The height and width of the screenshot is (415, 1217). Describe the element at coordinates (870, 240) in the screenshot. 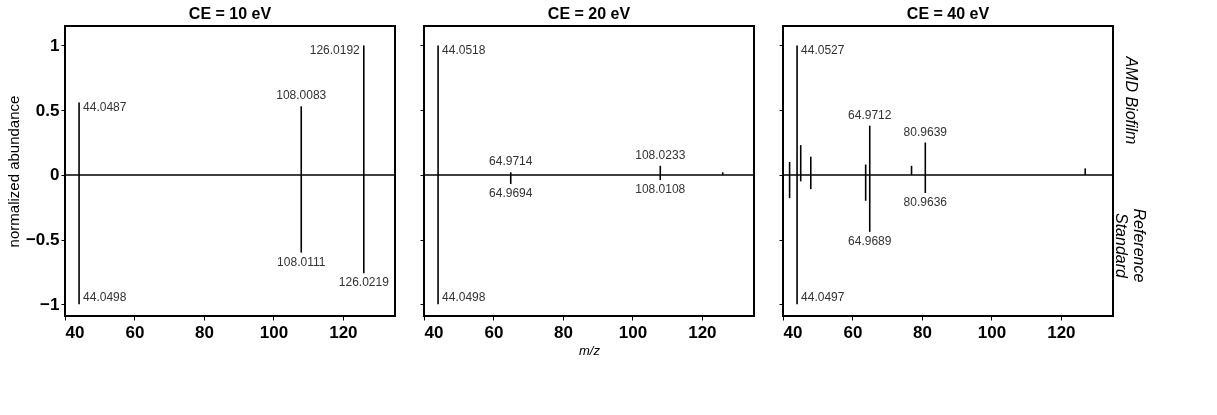

I see `annotation: 64.9689` at that location.